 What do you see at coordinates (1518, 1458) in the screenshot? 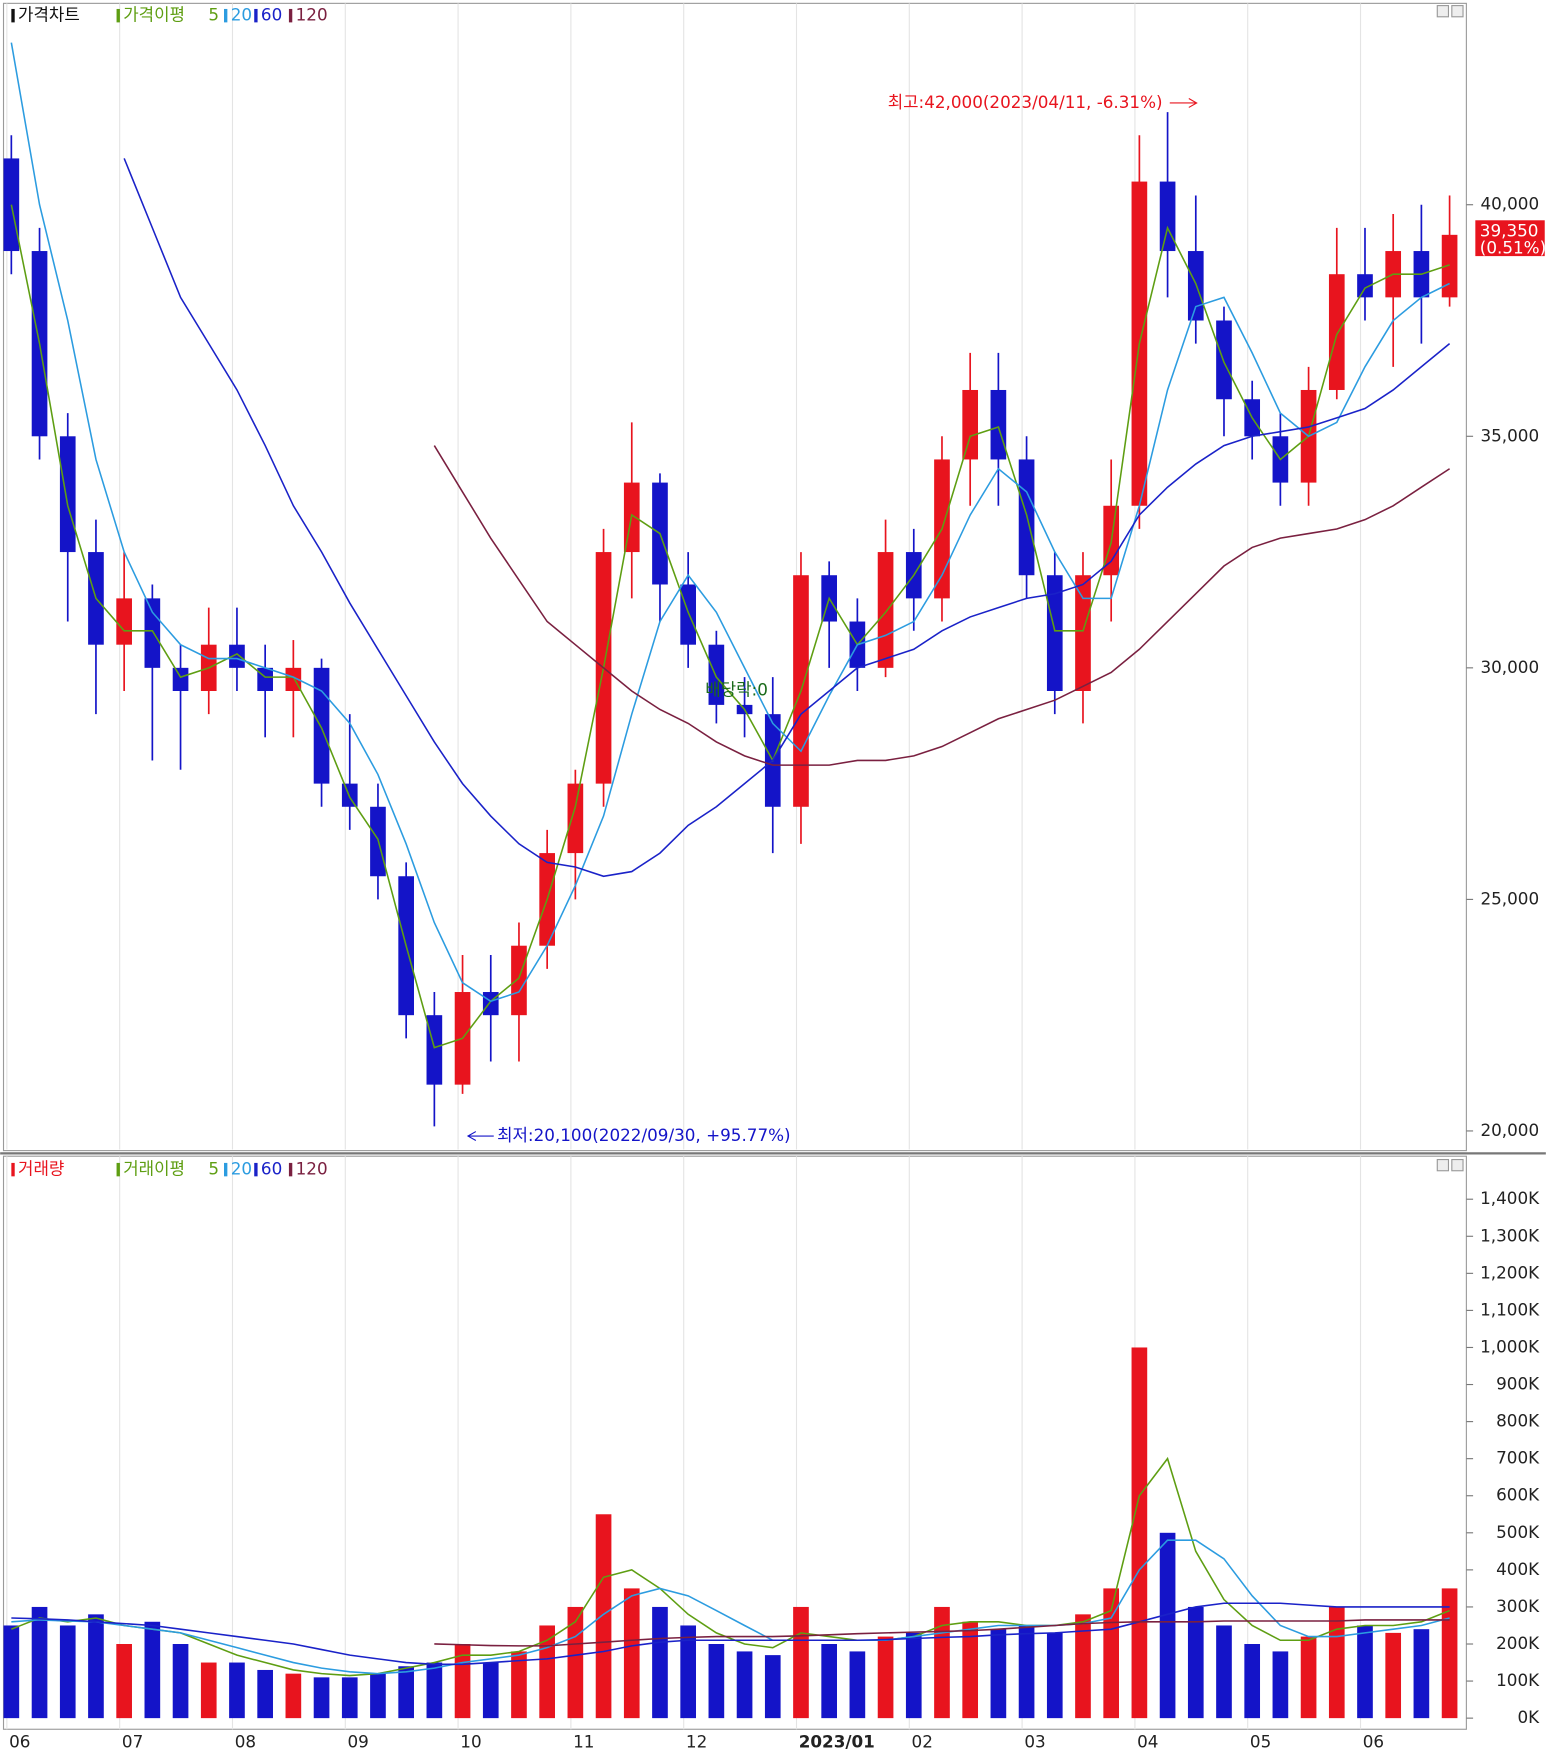
I see `y-tick-label: 700K` at bounding box center [1518, 1458].